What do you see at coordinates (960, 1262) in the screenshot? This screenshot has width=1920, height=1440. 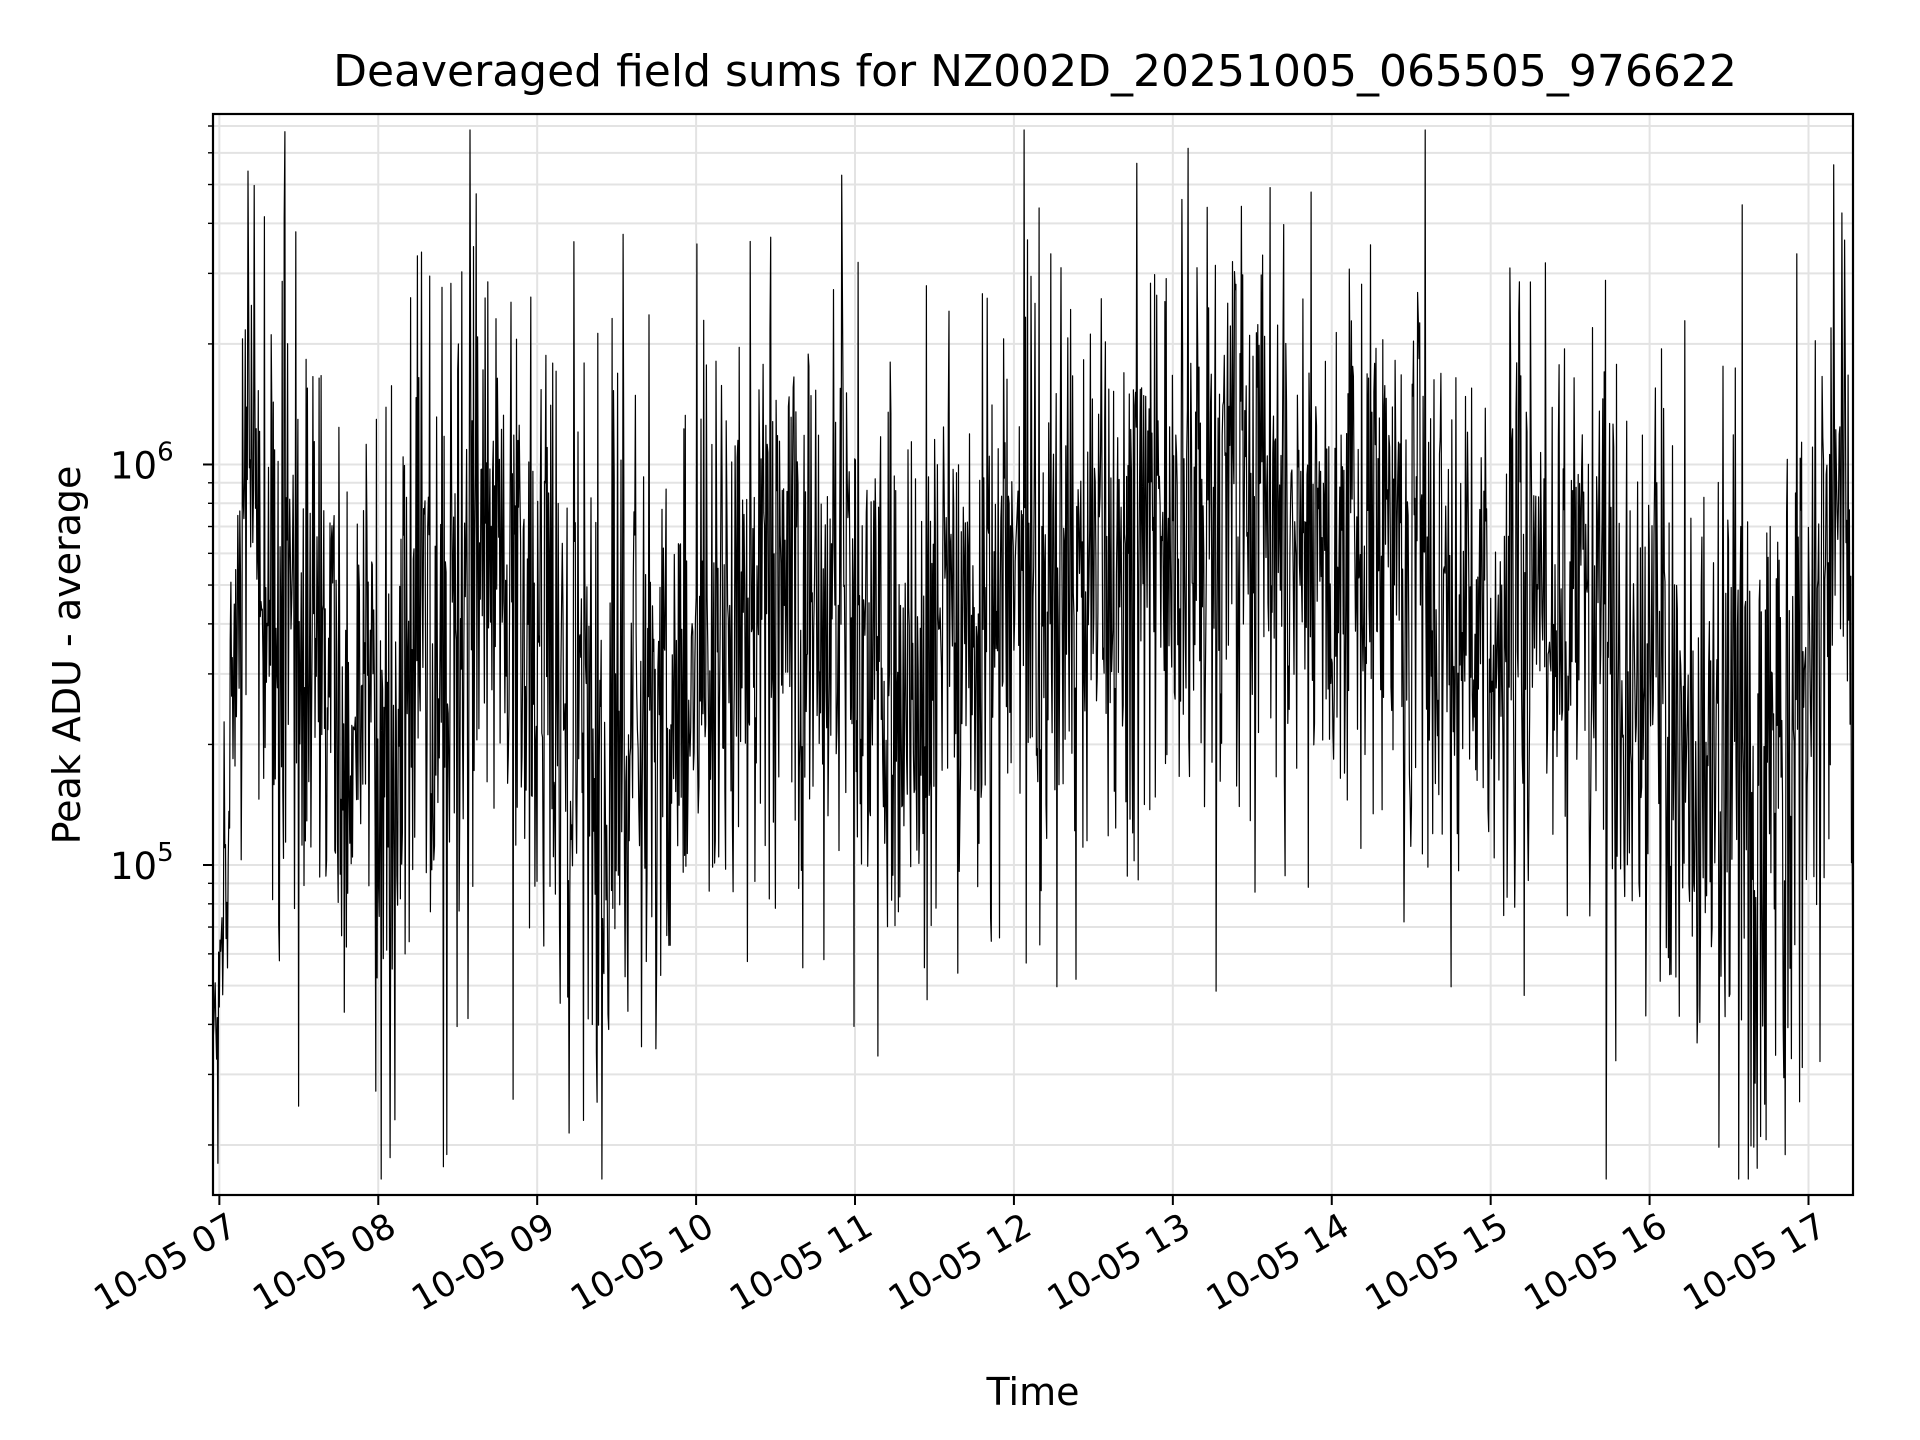 I see `x-tick-label: 10-05 12` at bounding box center [960, 1262].